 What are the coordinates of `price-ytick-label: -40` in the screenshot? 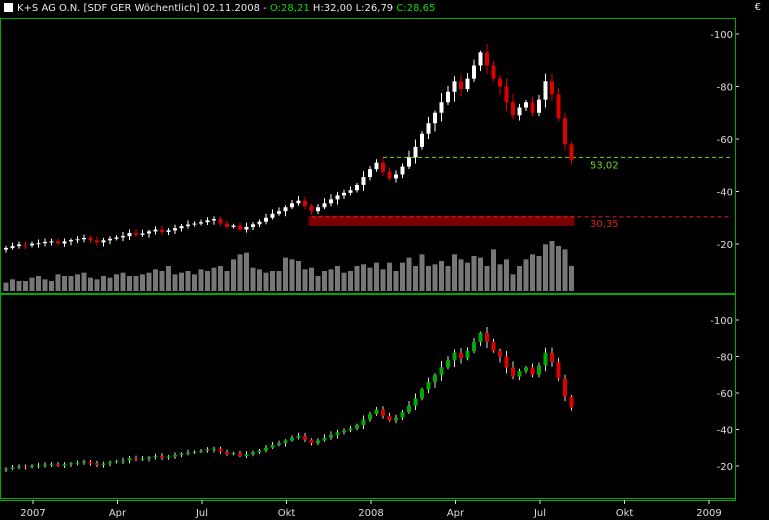 It's located at (725, 193).